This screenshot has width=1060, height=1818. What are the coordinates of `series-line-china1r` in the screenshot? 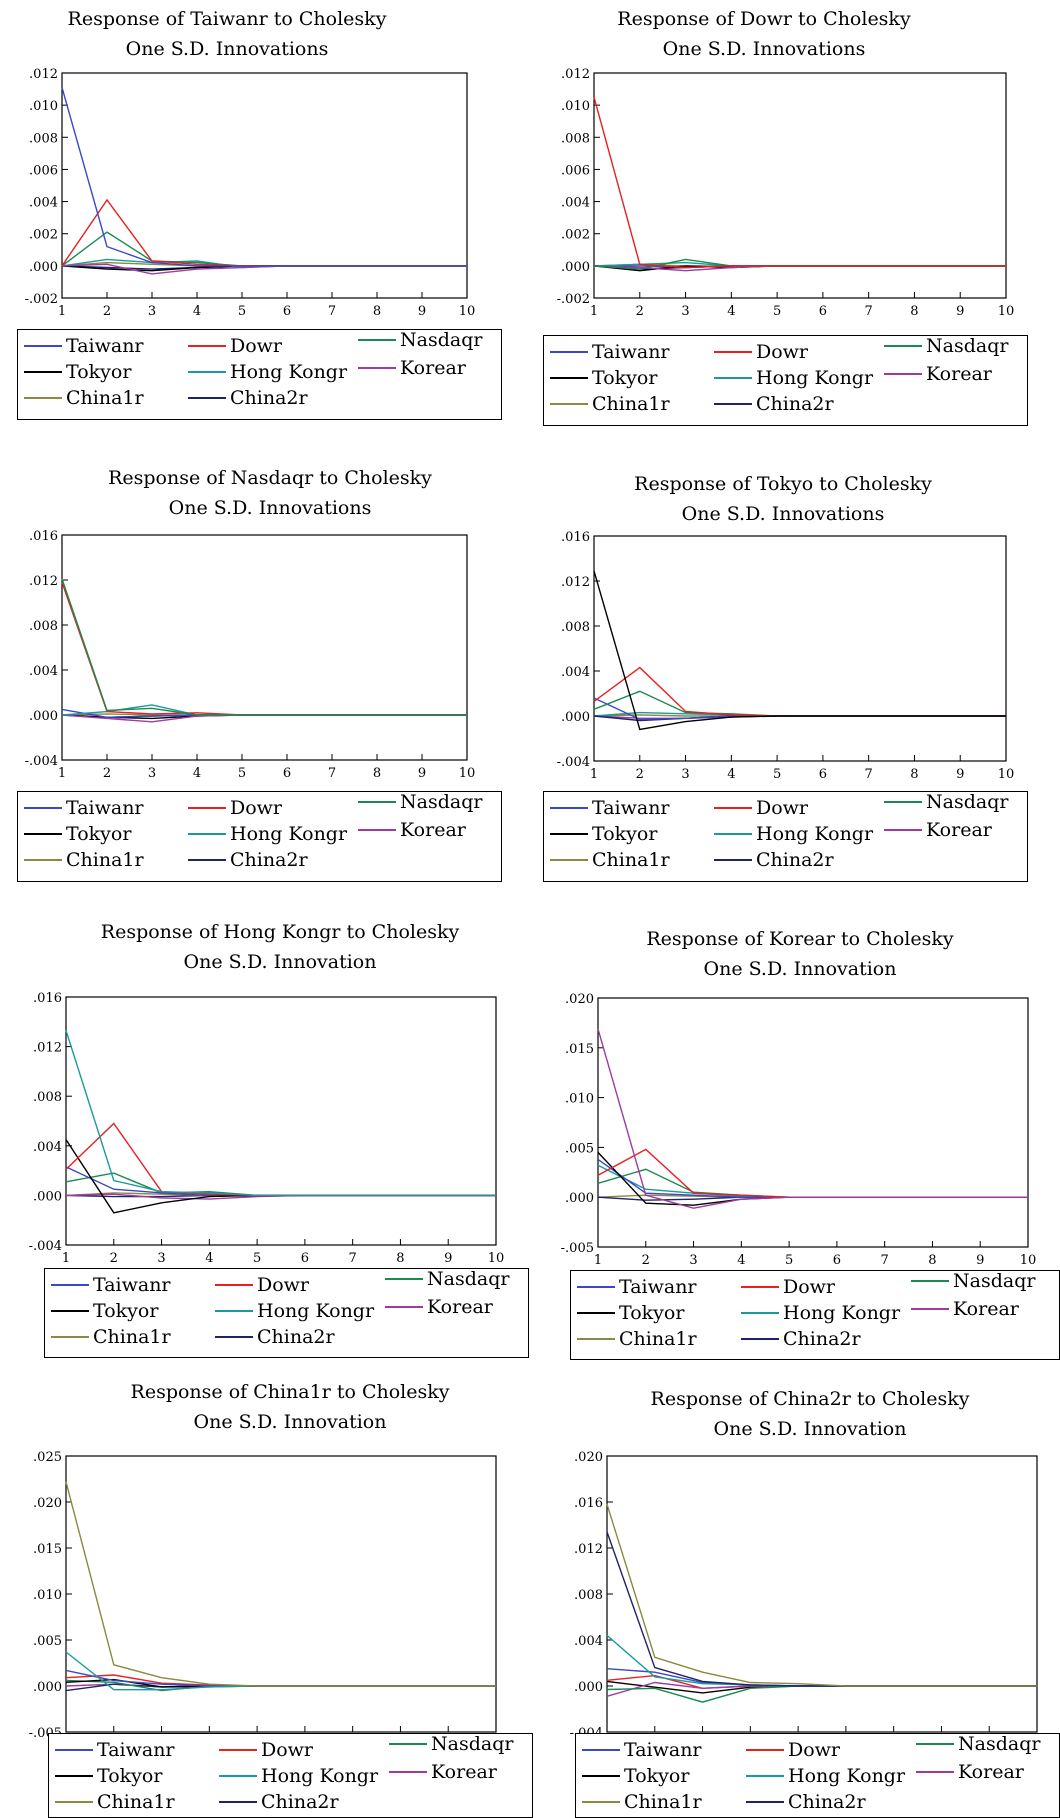 It's located at (821, 1595).